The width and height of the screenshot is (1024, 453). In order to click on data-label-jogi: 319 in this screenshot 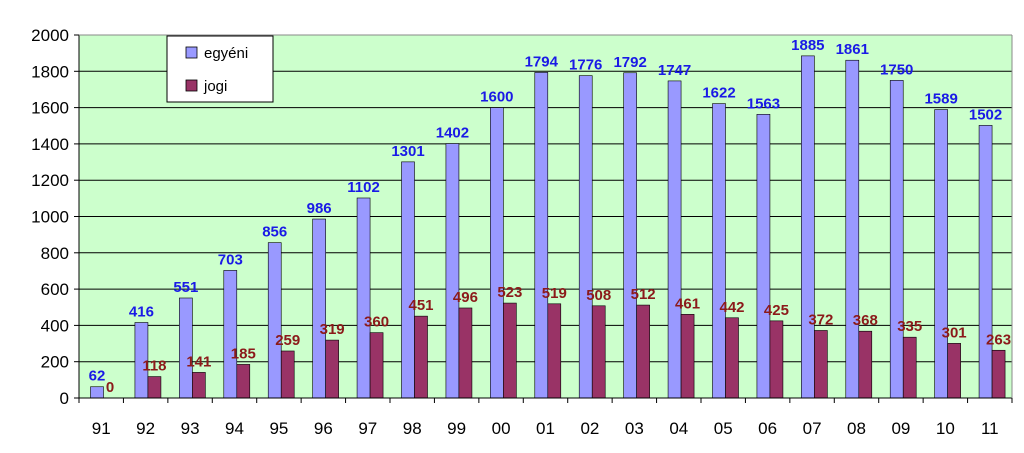, I will do `click(332, 329)`.